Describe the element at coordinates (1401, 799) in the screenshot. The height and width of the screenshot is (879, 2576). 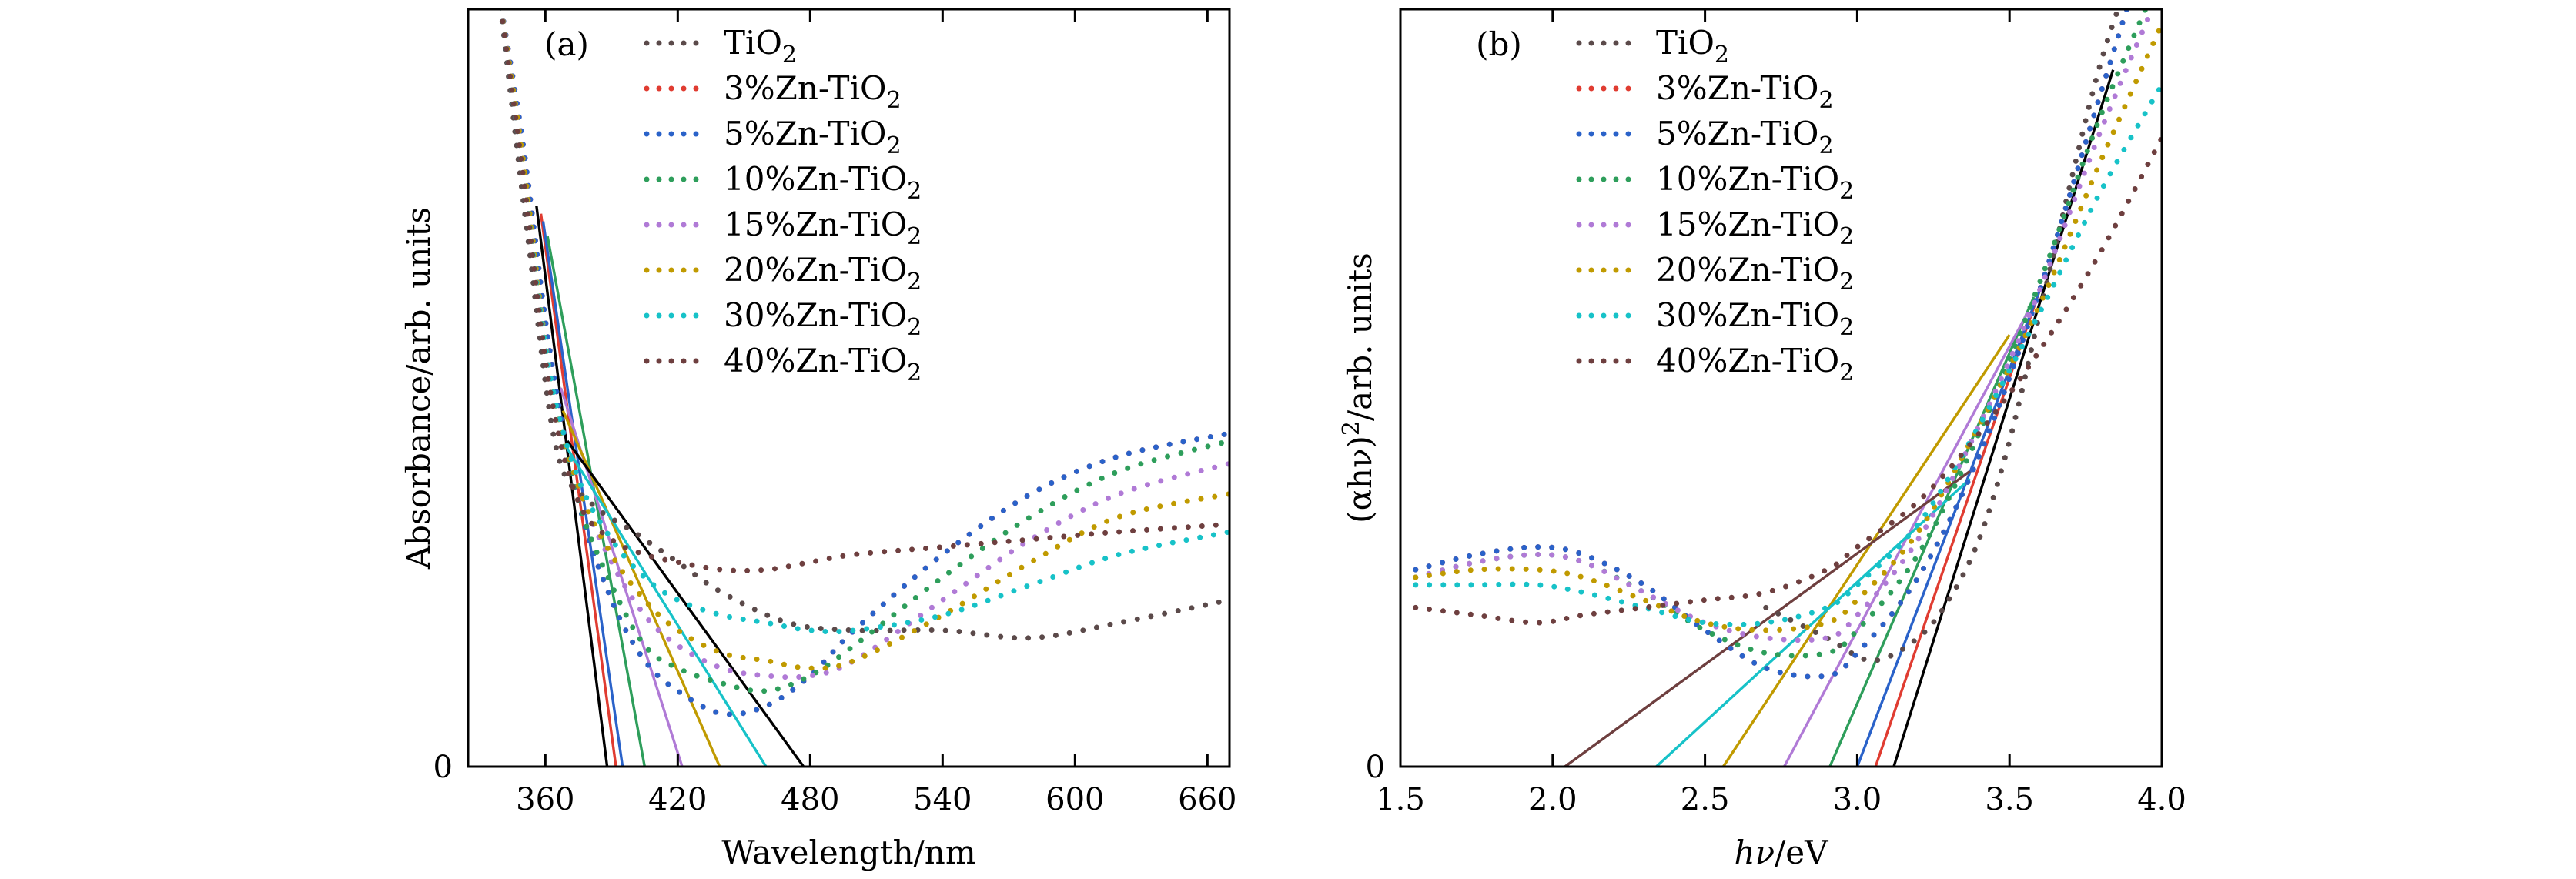
I see `x-tick-label: 1.5` at that location.